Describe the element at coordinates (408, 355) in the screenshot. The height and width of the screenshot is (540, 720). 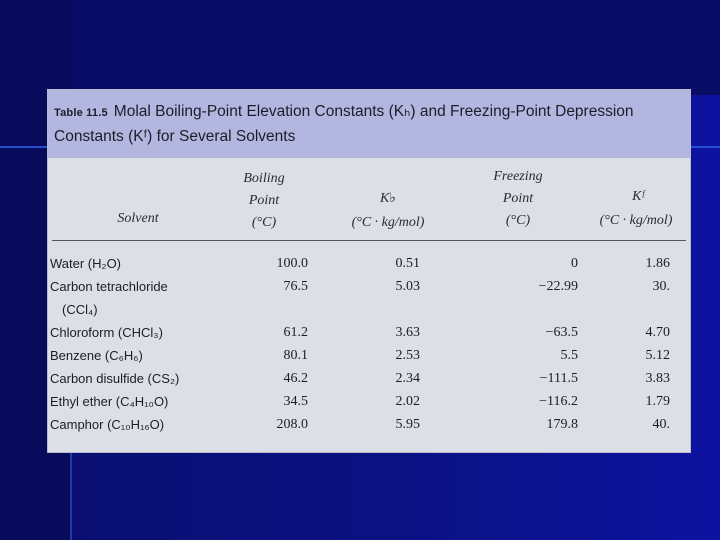
I see `cell-kb: 2.53` at that location.